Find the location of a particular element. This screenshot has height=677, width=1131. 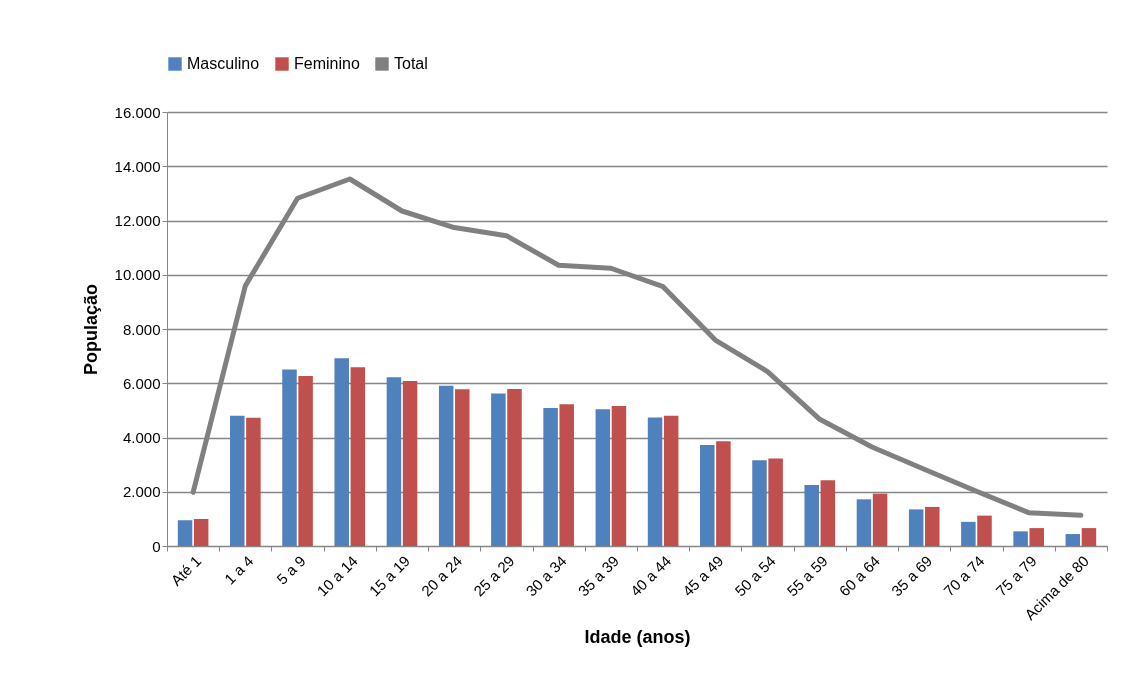

x-tick-label: 50 a 54 is located at coordinates (755, 576).